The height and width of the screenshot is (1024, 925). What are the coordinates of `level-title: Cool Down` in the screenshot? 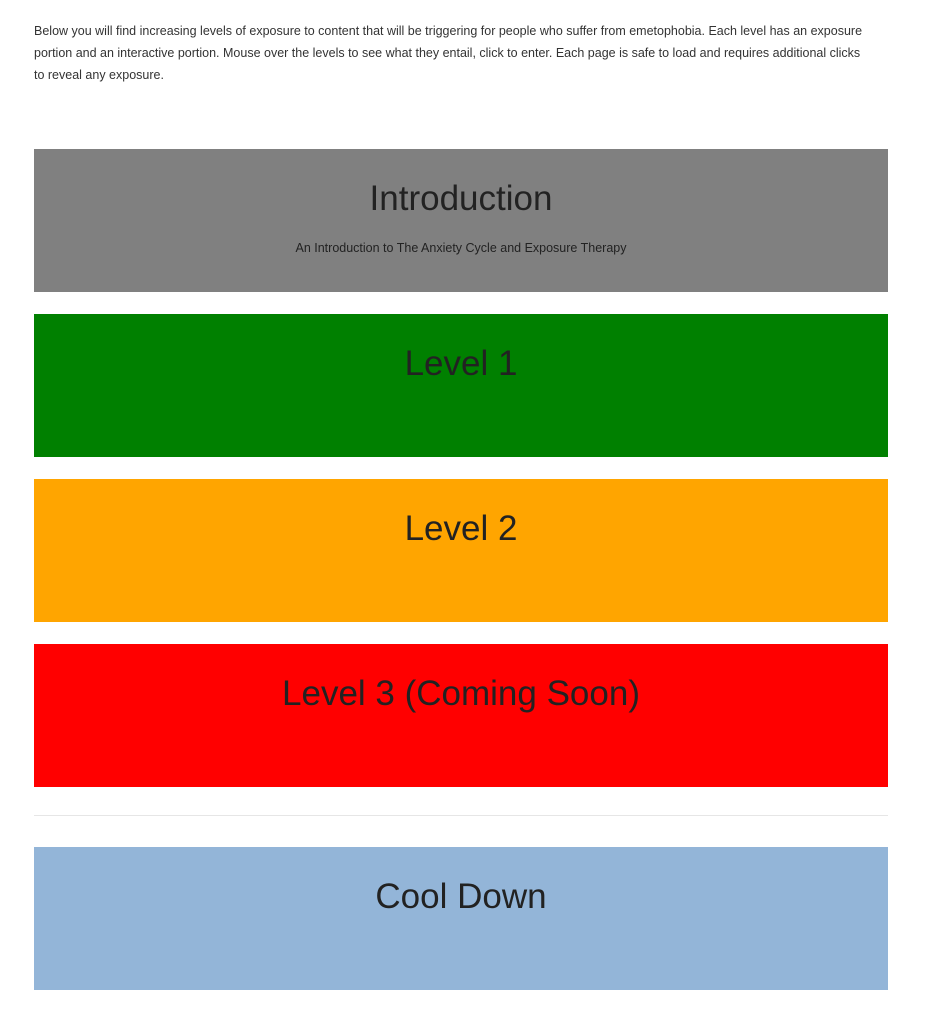 It's located at (461, 896).